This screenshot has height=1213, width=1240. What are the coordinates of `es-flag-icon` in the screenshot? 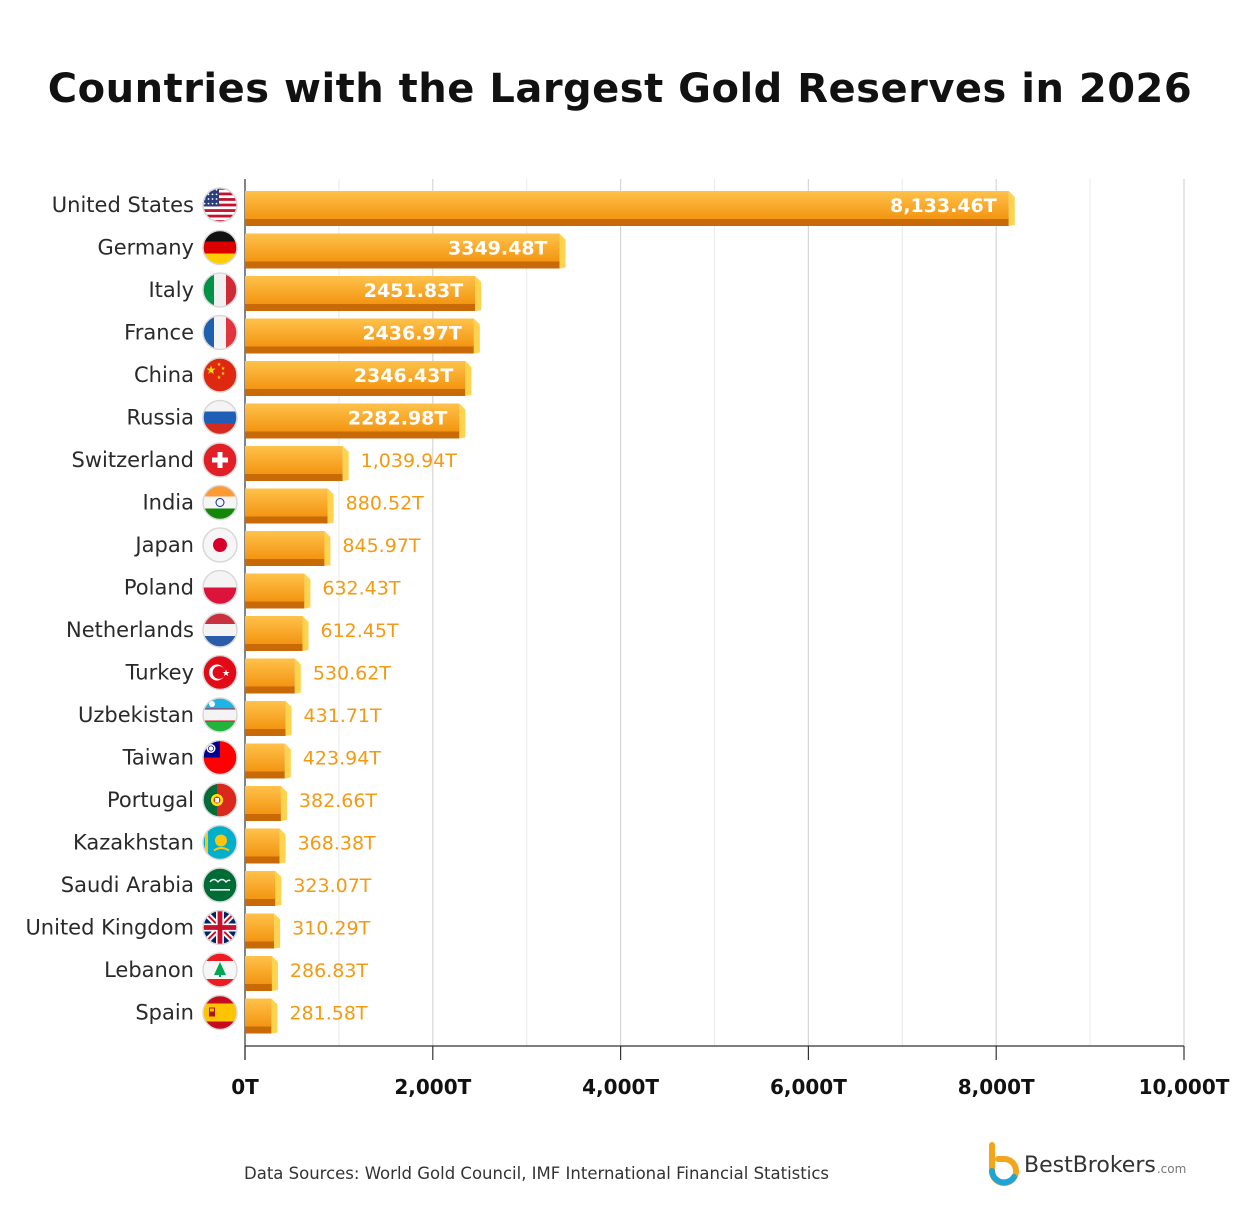 It's located at (220, 1012).